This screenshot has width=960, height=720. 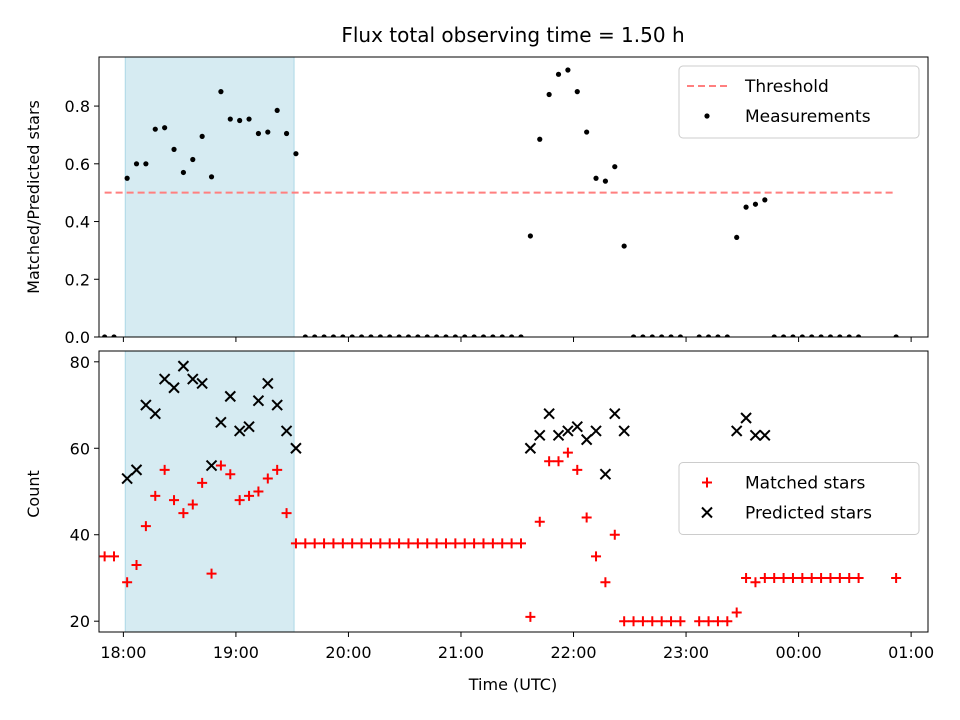 What do you see at coordinates (799, 498) in the screenshot?
I see `legend: Matched stars Predicted stars` at bounding box center [799, 498].